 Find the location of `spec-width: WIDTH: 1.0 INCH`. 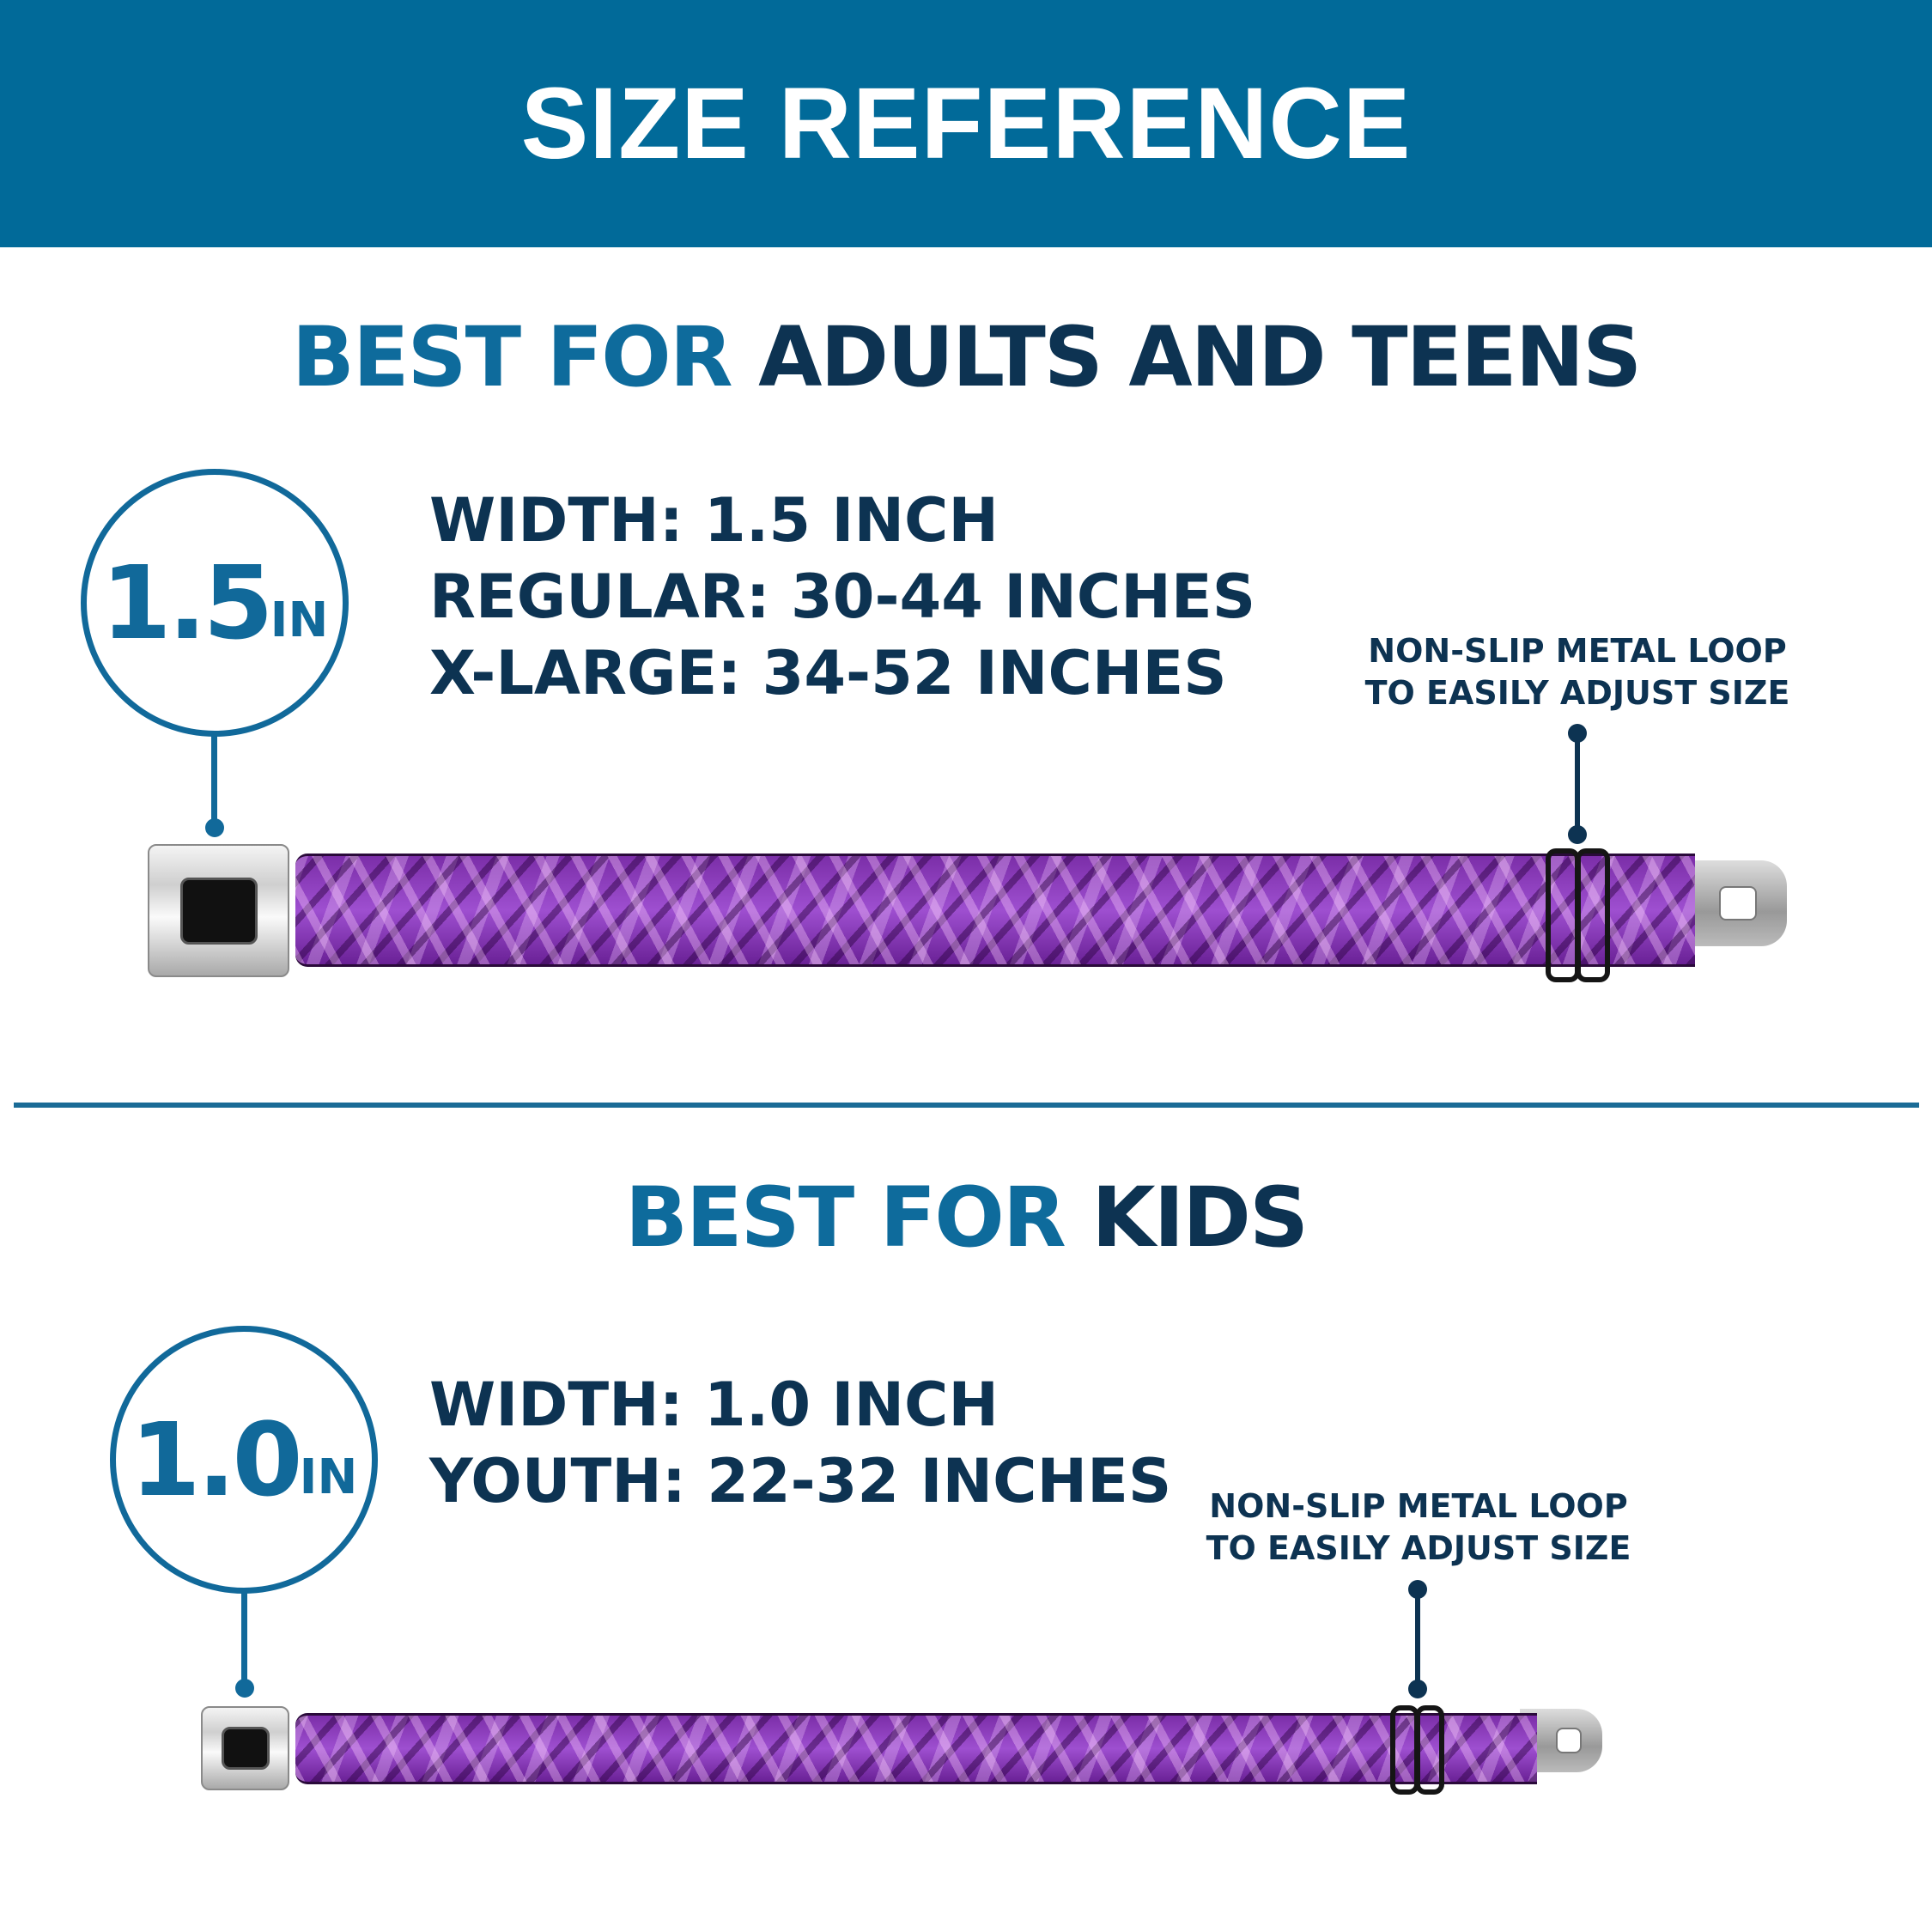

spec-width: WIDTH: 1.0 INCH is located at coordinates (714, 1405).